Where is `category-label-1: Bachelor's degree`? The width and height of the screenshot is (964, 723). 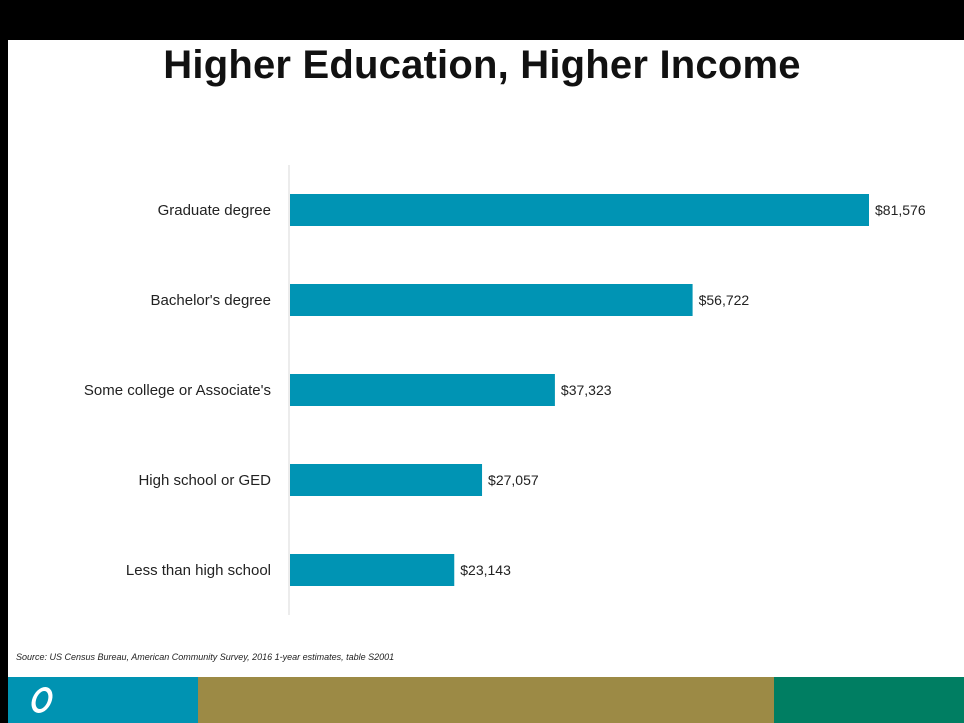
category-label-1: Bachelor's degree is located at coordinates (211, 300).